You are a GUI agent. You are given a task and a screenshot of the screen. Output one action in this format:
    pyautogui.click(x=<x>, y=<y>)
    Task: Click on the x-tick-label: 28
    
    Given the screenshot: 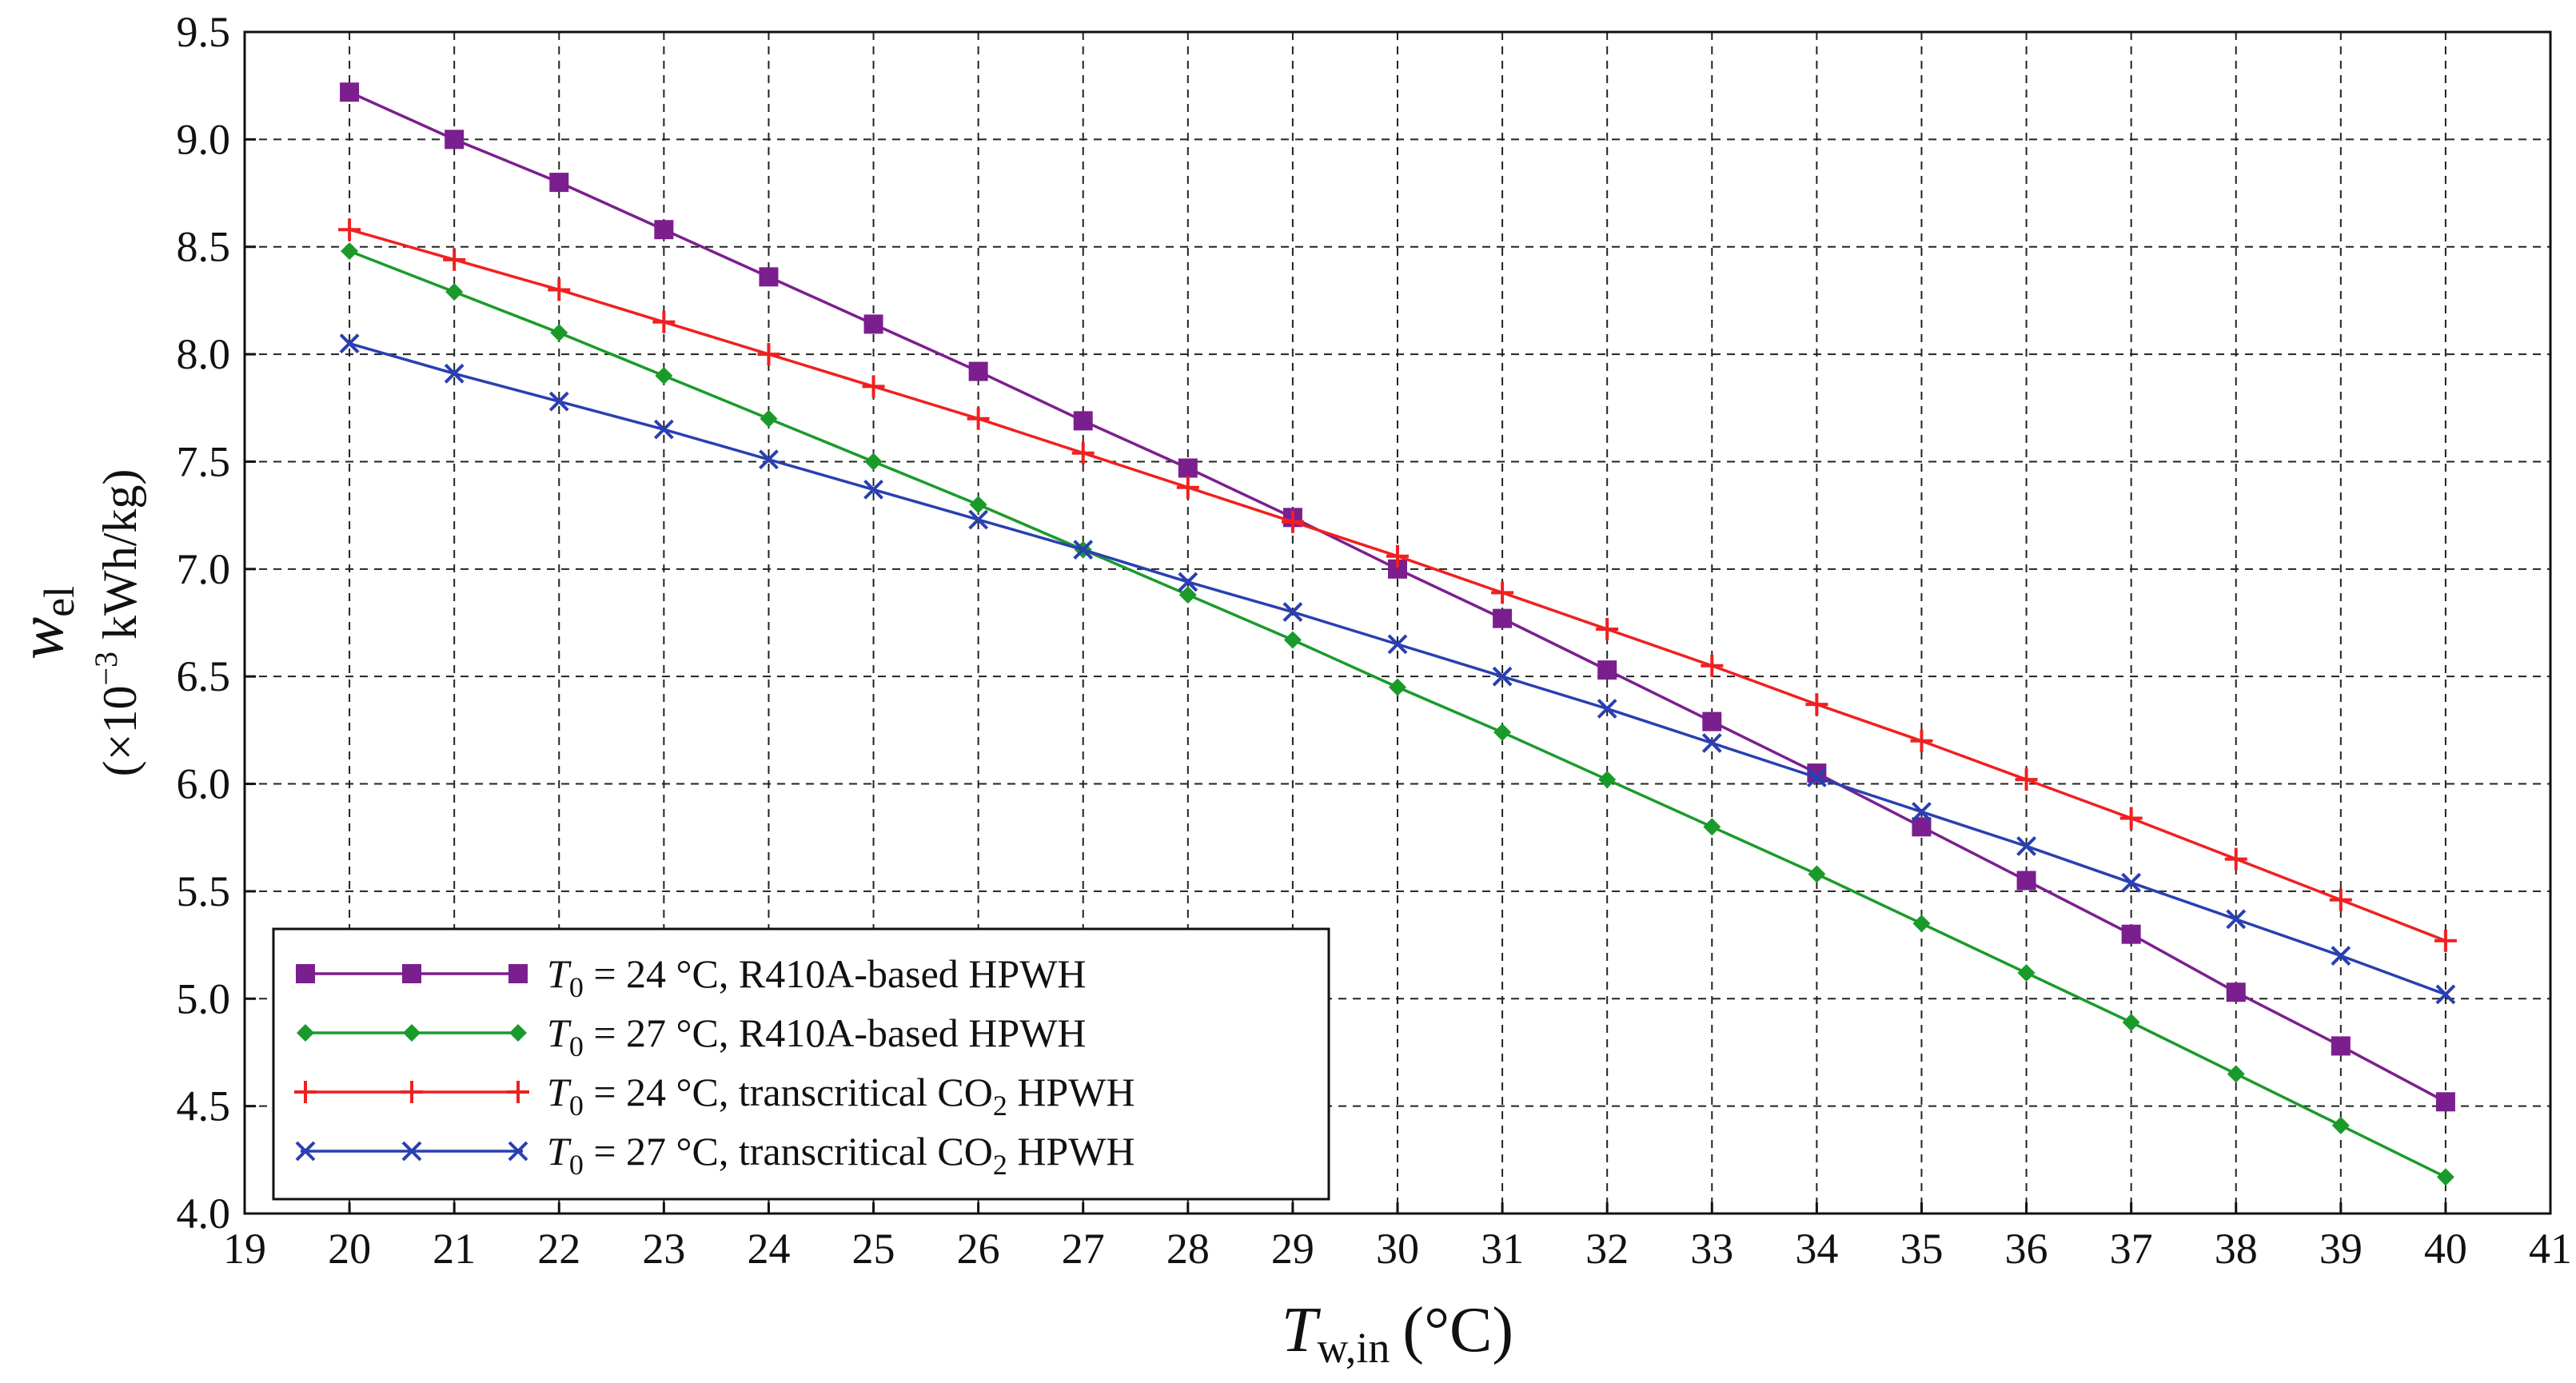 What is the action you would take?
    pyautogui.click(x=1188, y=1249)
    